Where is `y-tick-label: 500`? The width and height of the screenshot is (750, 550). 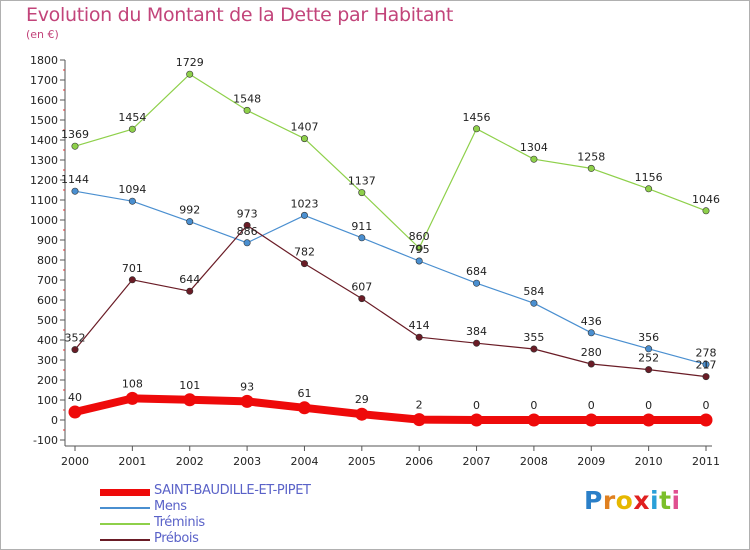
y-tick-label: 500 is located at coordinates (47, 320).